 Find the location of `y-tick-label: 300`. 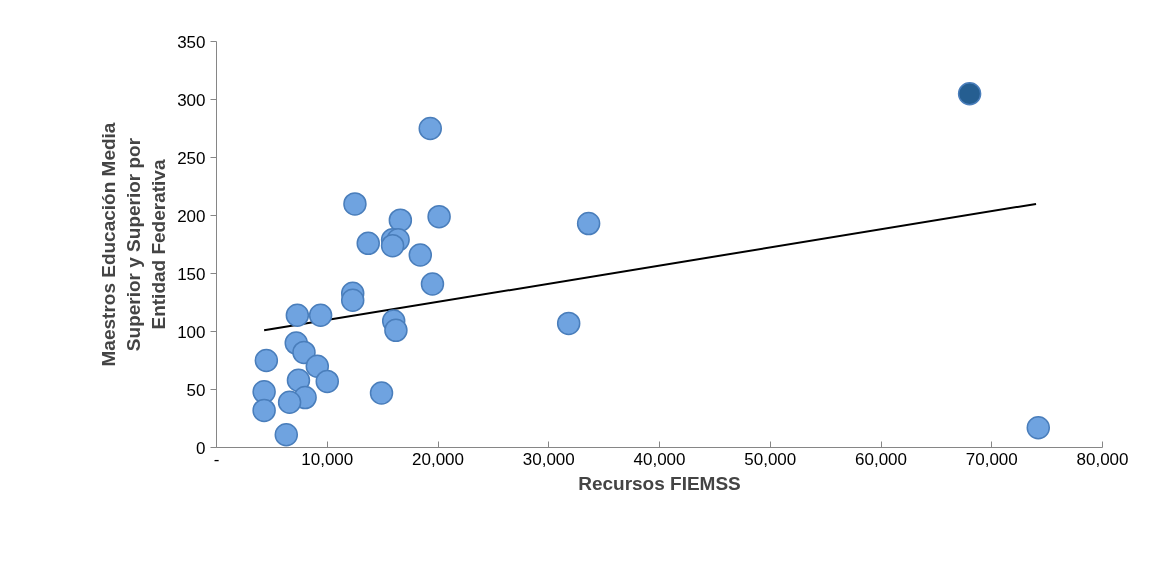

y-tick-label: 300 is located at coordinates (191, 100).